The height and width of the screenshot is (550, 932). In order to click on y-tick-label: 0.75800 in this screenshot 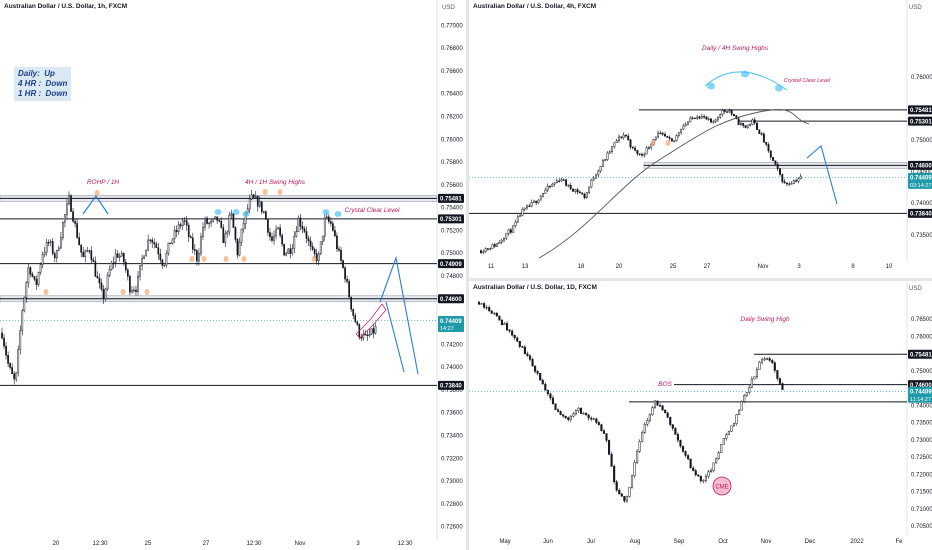, I will do `click(452, 163)`.